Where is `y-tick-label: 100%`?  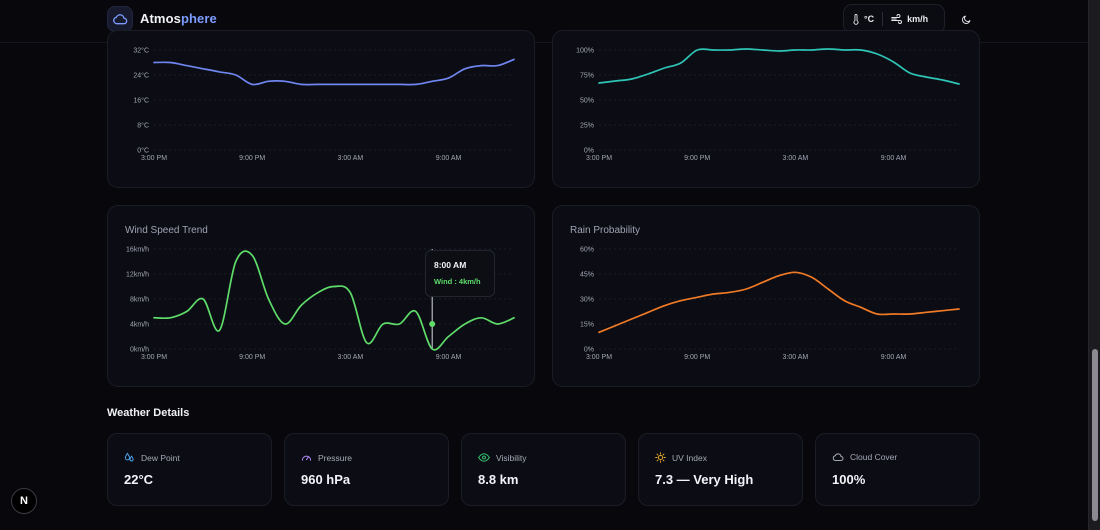 y-tick-label: 100% is located at coordinates (585, 51).